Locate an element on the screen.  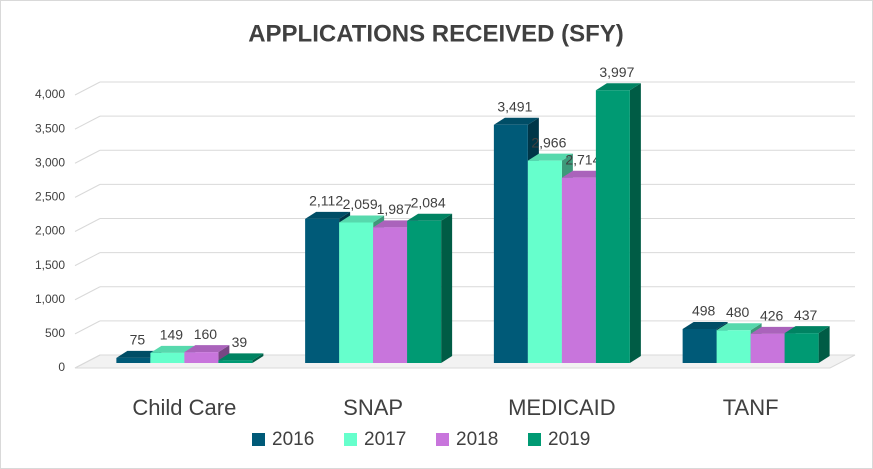
value-label: 437 is located at coordinates (806, 315).